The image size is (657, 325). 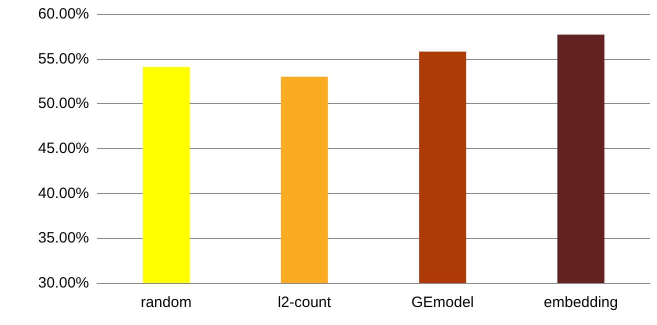 What do you see at coordinates (63, 283) in the screenshot?
I see `y-tick-label: 30.00%` at bounding box center [63, 283].